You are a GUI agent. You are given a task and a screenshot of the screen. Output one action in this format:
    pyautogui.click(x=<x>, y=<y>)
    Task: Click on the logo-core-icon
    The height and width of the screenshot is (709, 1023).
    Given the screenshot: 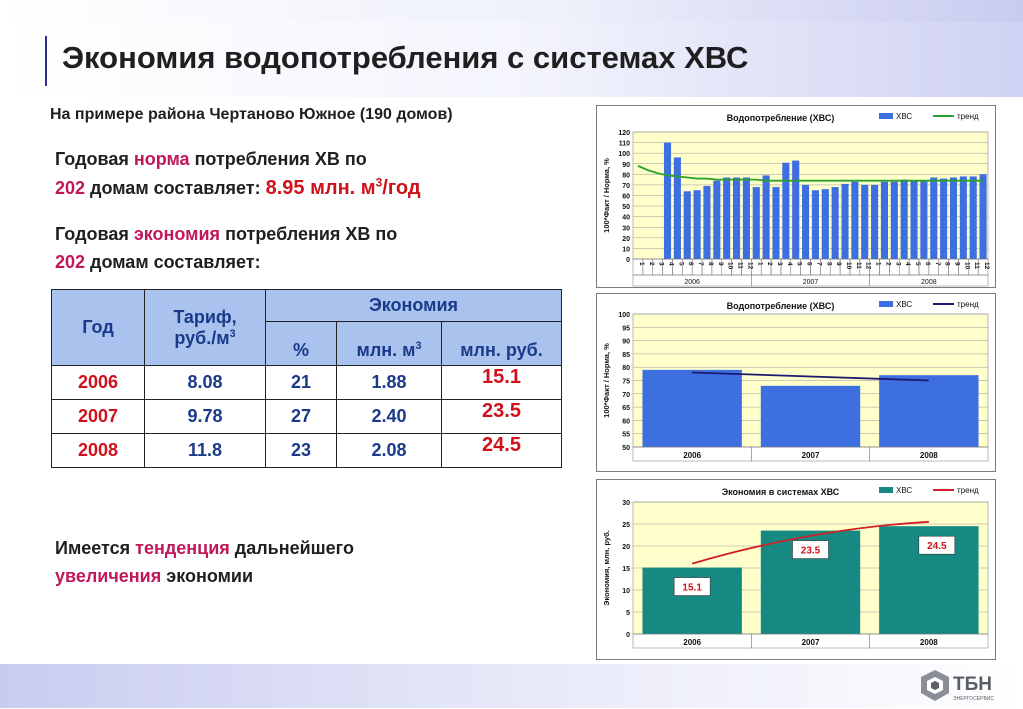 What is the action you would take?
    pyautogui.click(x=935, y=685)
    